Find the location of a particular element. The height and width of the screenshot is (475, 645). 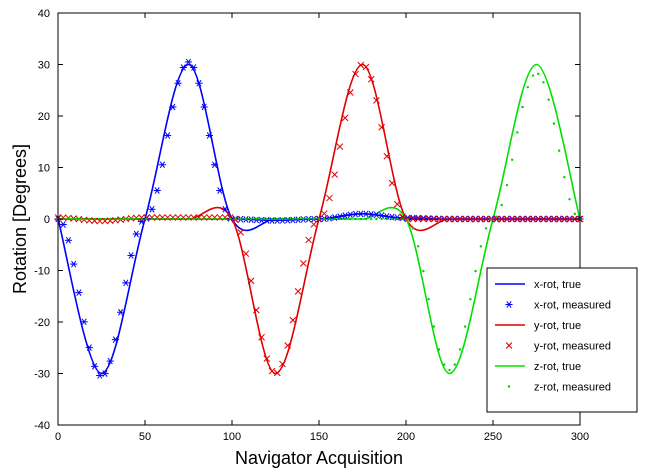

y-tick-label: 40 is located at coordinates (44, 14).